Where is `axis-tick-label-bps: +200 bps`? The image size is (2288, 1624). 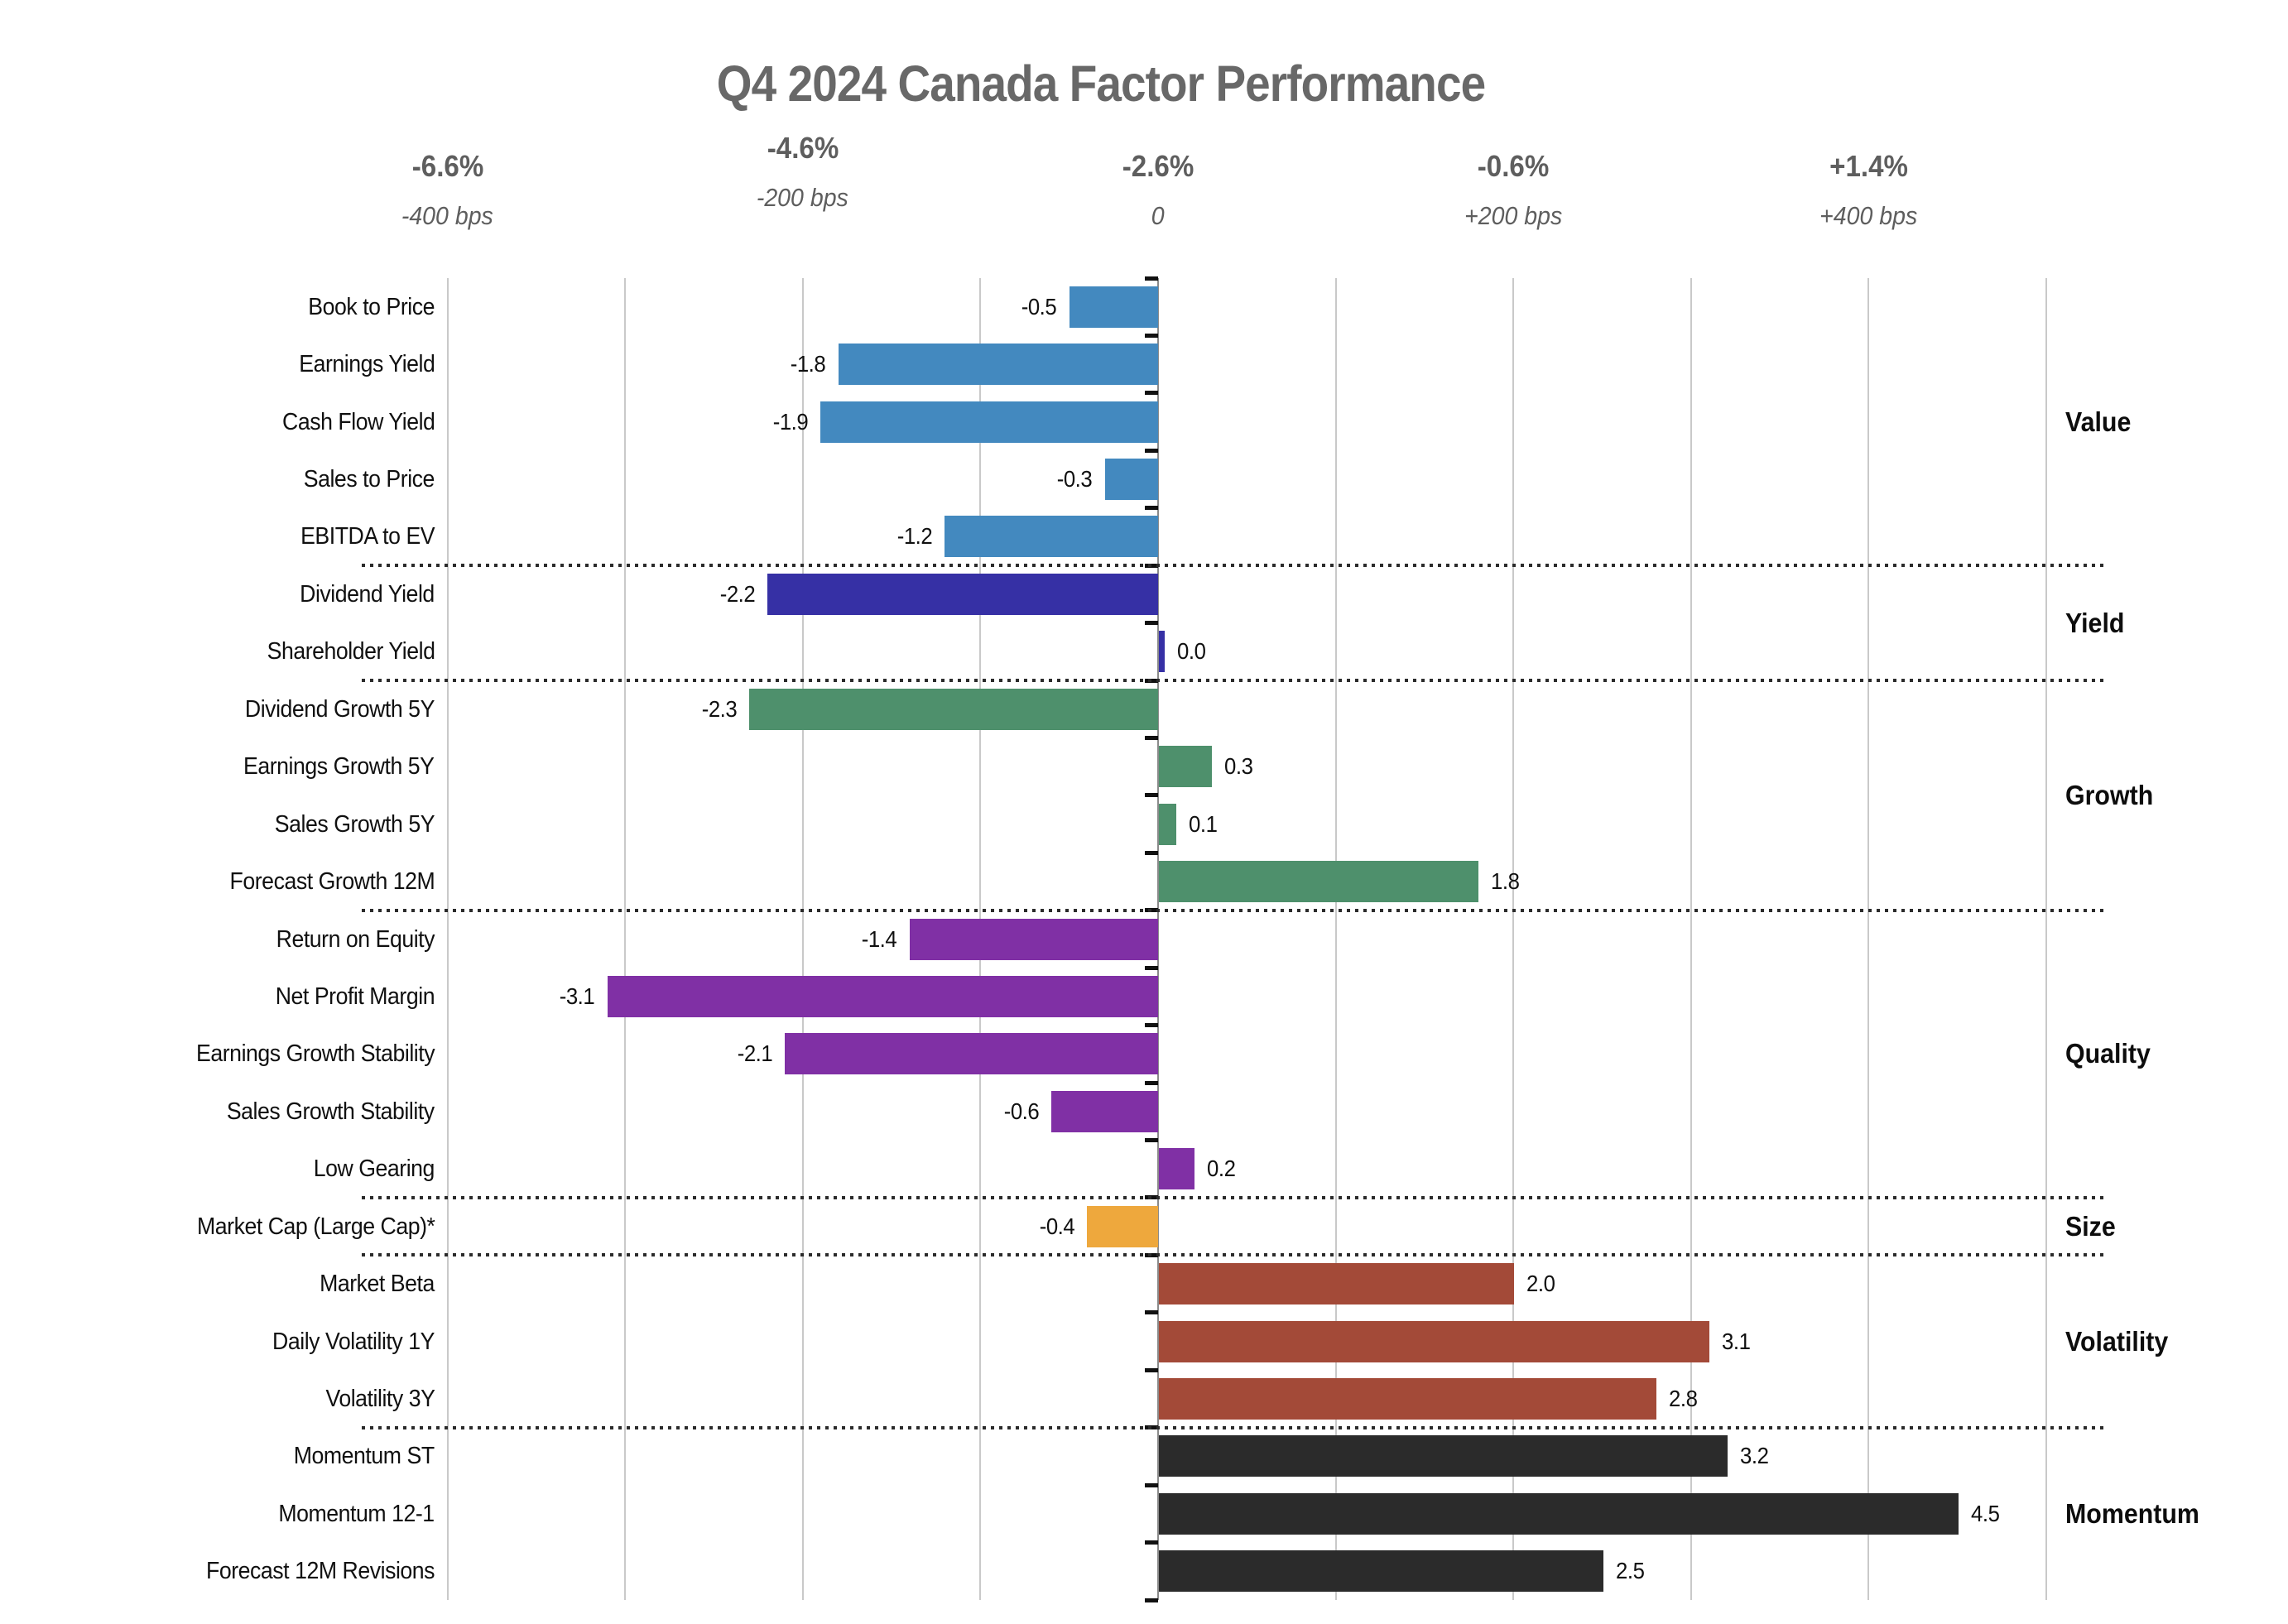
axis-tick-label-bps: +200 bps is located at coordinates (1514, 216).